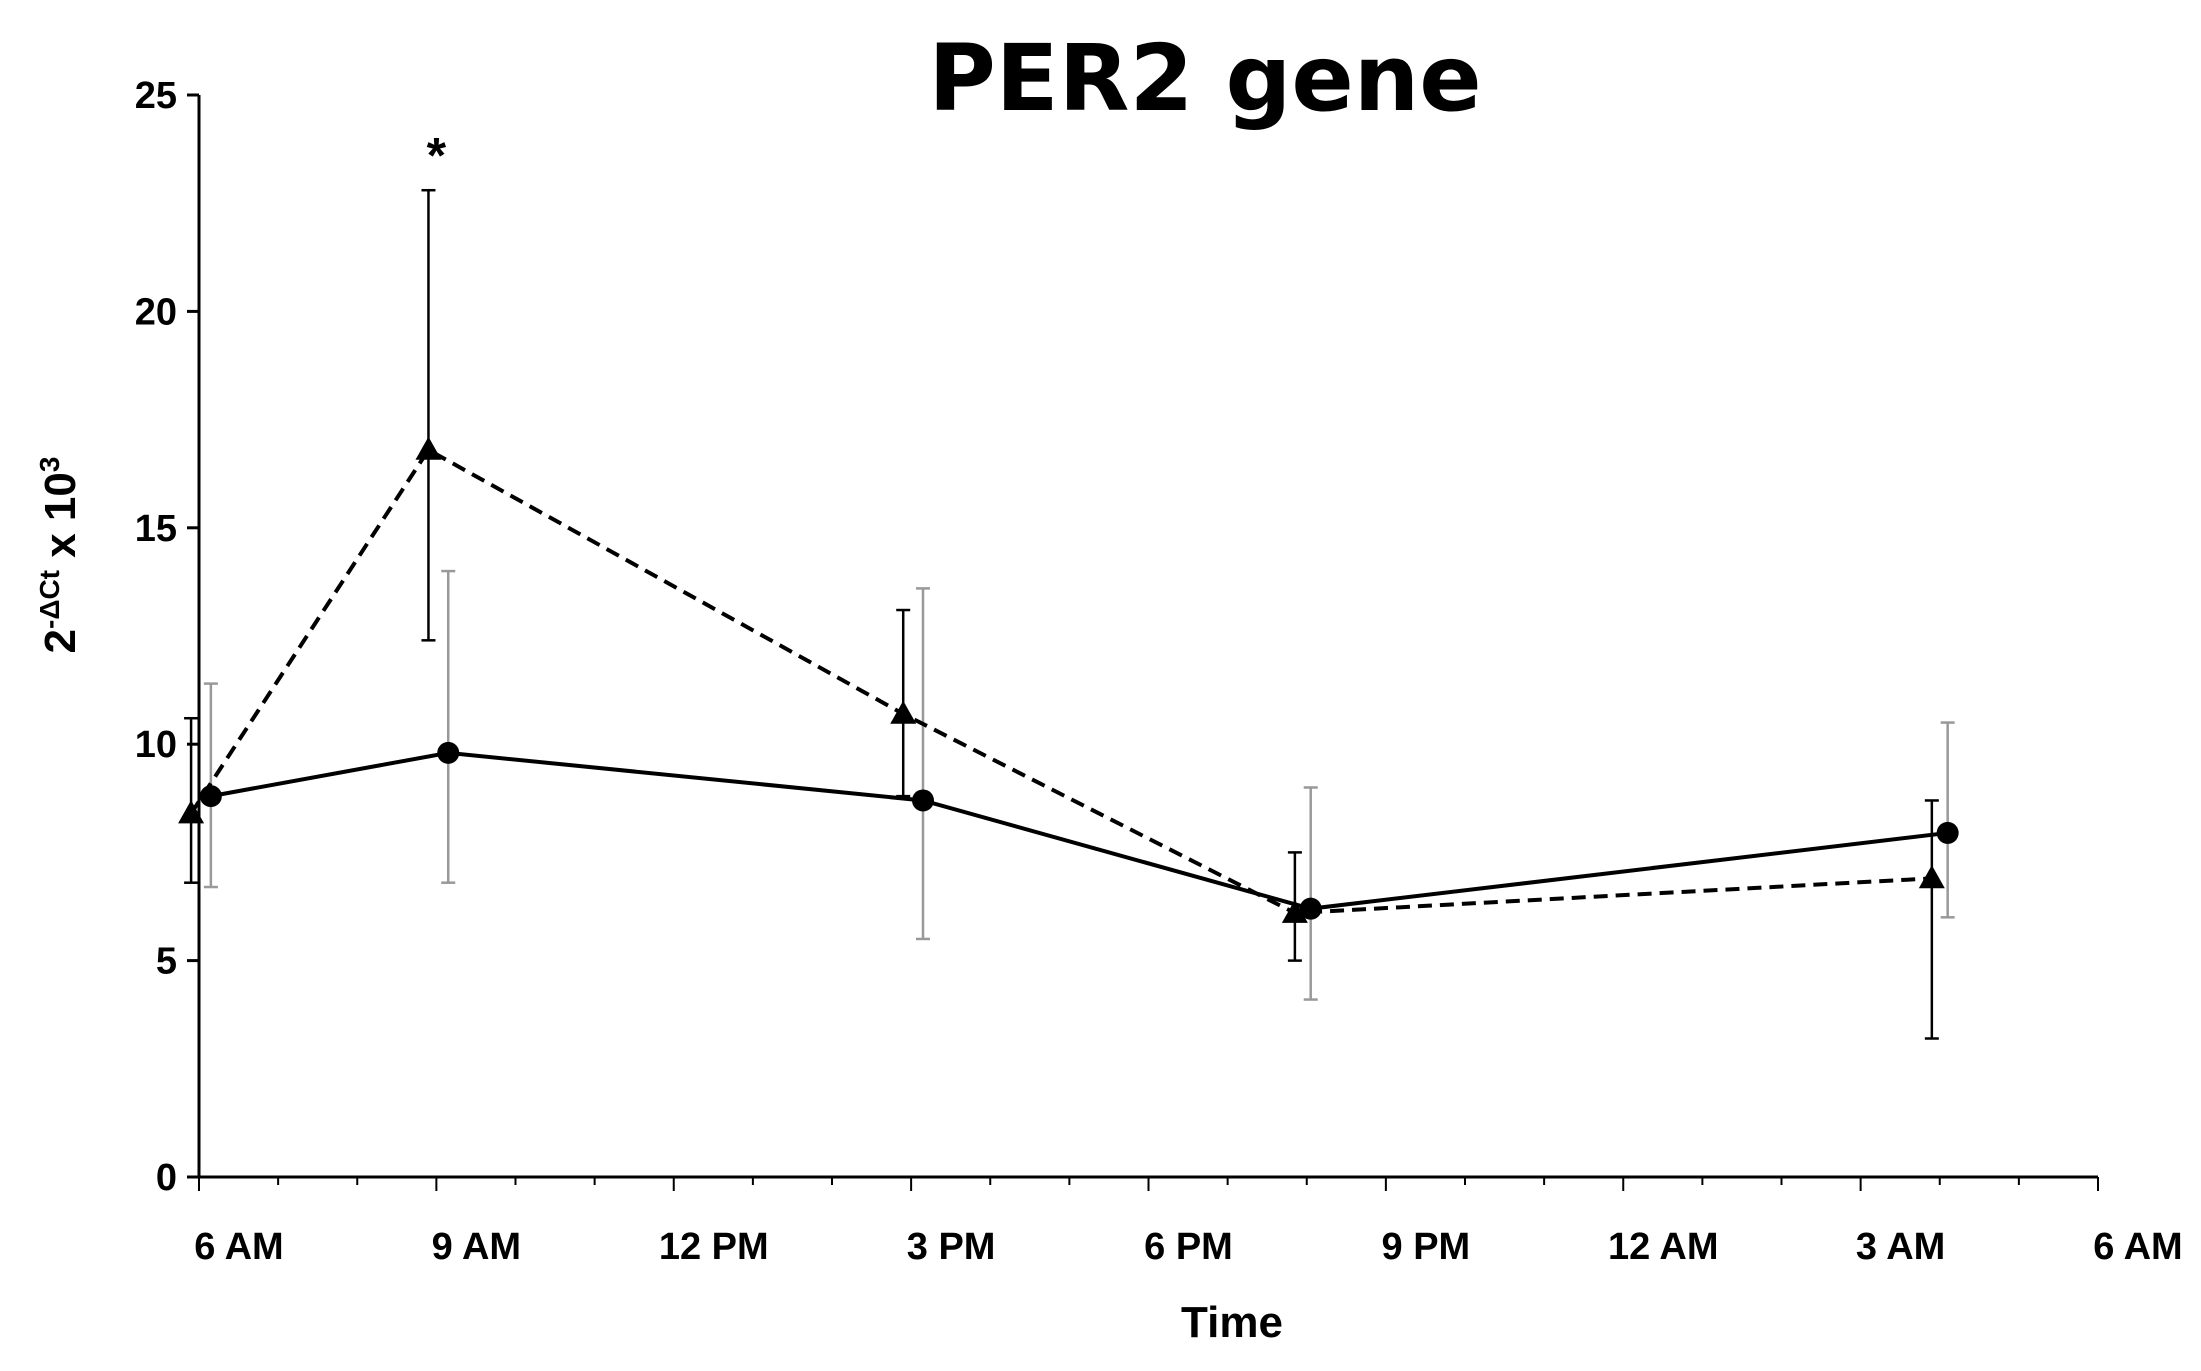 This screenshot has height=1371, width=2201. What do you see at coordinates (156, 96) in the screenshot?
I see `y-tick-label: 25` at bounding box center [156, 96].